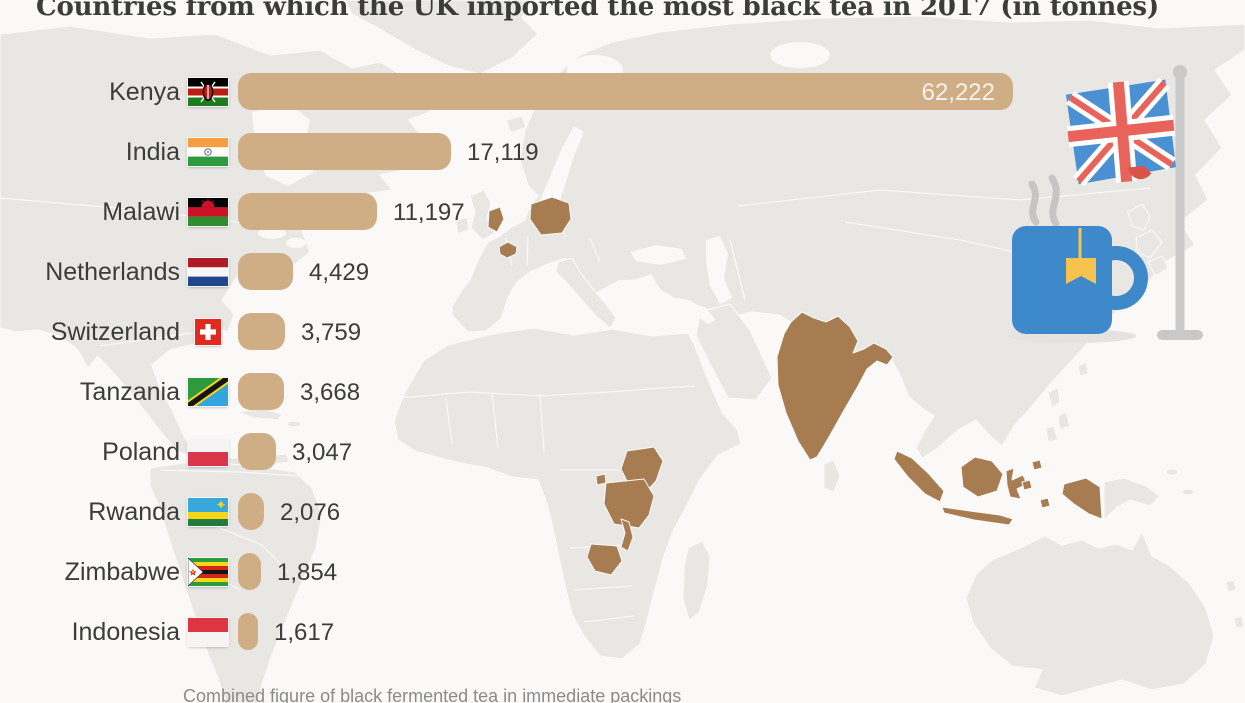  Describe the element at coordinates (208, 211) in the screenshot. I see `malawi-flag-icon` at that location.